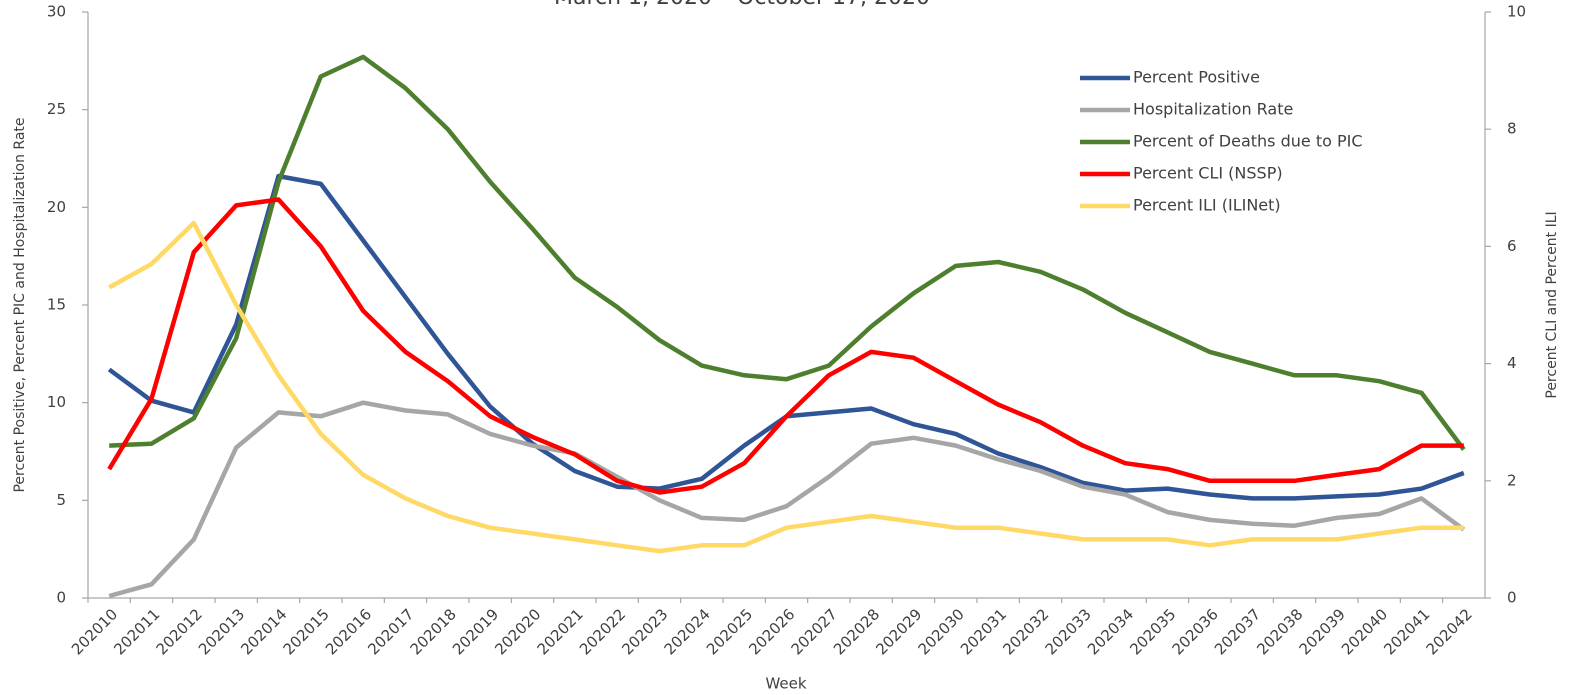 The image size is (1571, 695). I want to click on legend-label: Percent Positive, so click(1196, 77).